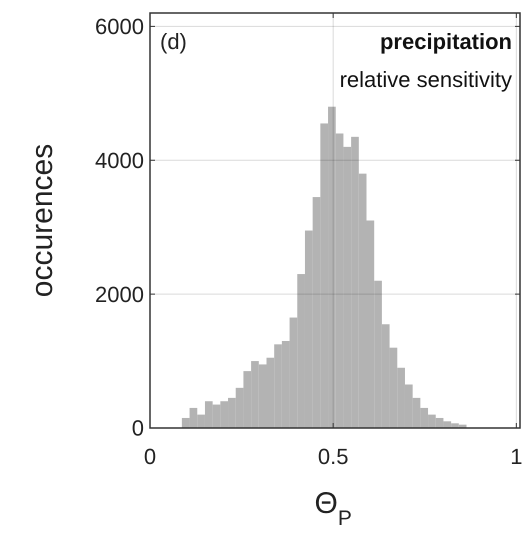 The width and height of the screenshot is (523, 533). What do you see at coordinates (173, 41) in the screenshot?
I see `annotation: (d)` at bounding box center [173, 41].